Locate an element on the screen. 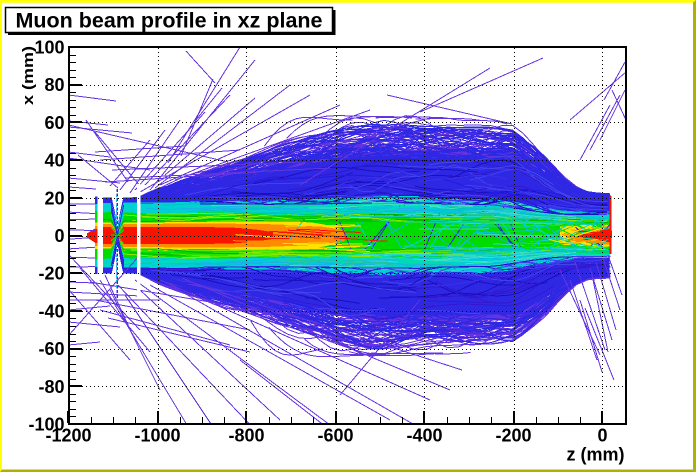 This screenshot has width=696, height=472. svg-text: 100 is located at coordinates (49, 48).